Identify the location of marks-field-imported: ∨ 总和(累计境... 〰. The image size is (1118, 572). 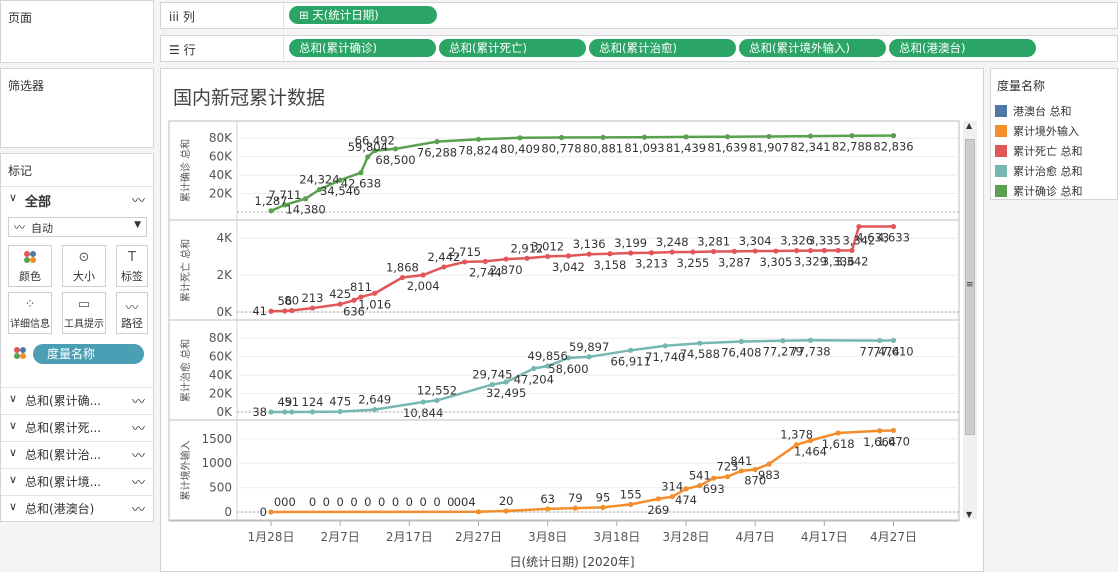
(77, 480).